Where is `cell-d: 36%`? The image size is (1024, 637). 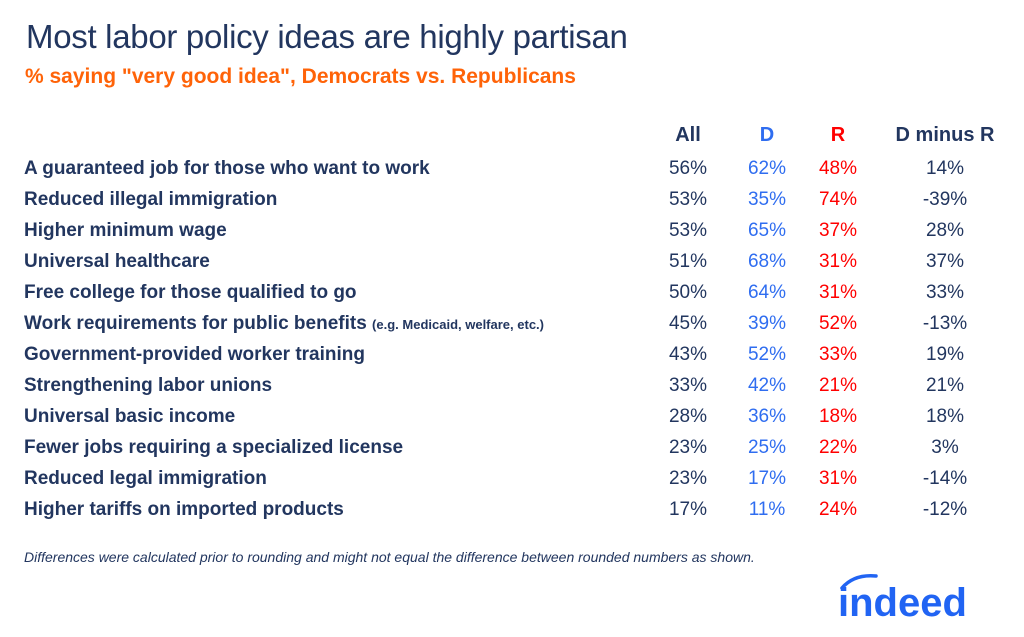
cell-d: 36% is located at coordinates (767, 416).